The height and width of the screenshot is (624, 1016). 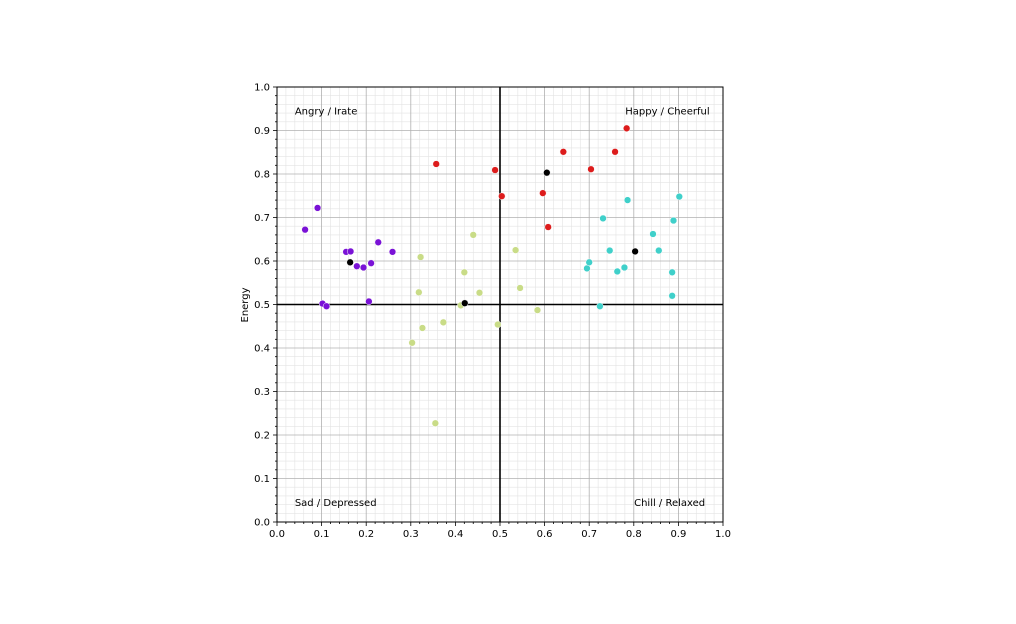 What do you see at coordinates (262, 479) in the screenshot?
I see `y-tick-label: 0.1` at bounding box center [262, 479].